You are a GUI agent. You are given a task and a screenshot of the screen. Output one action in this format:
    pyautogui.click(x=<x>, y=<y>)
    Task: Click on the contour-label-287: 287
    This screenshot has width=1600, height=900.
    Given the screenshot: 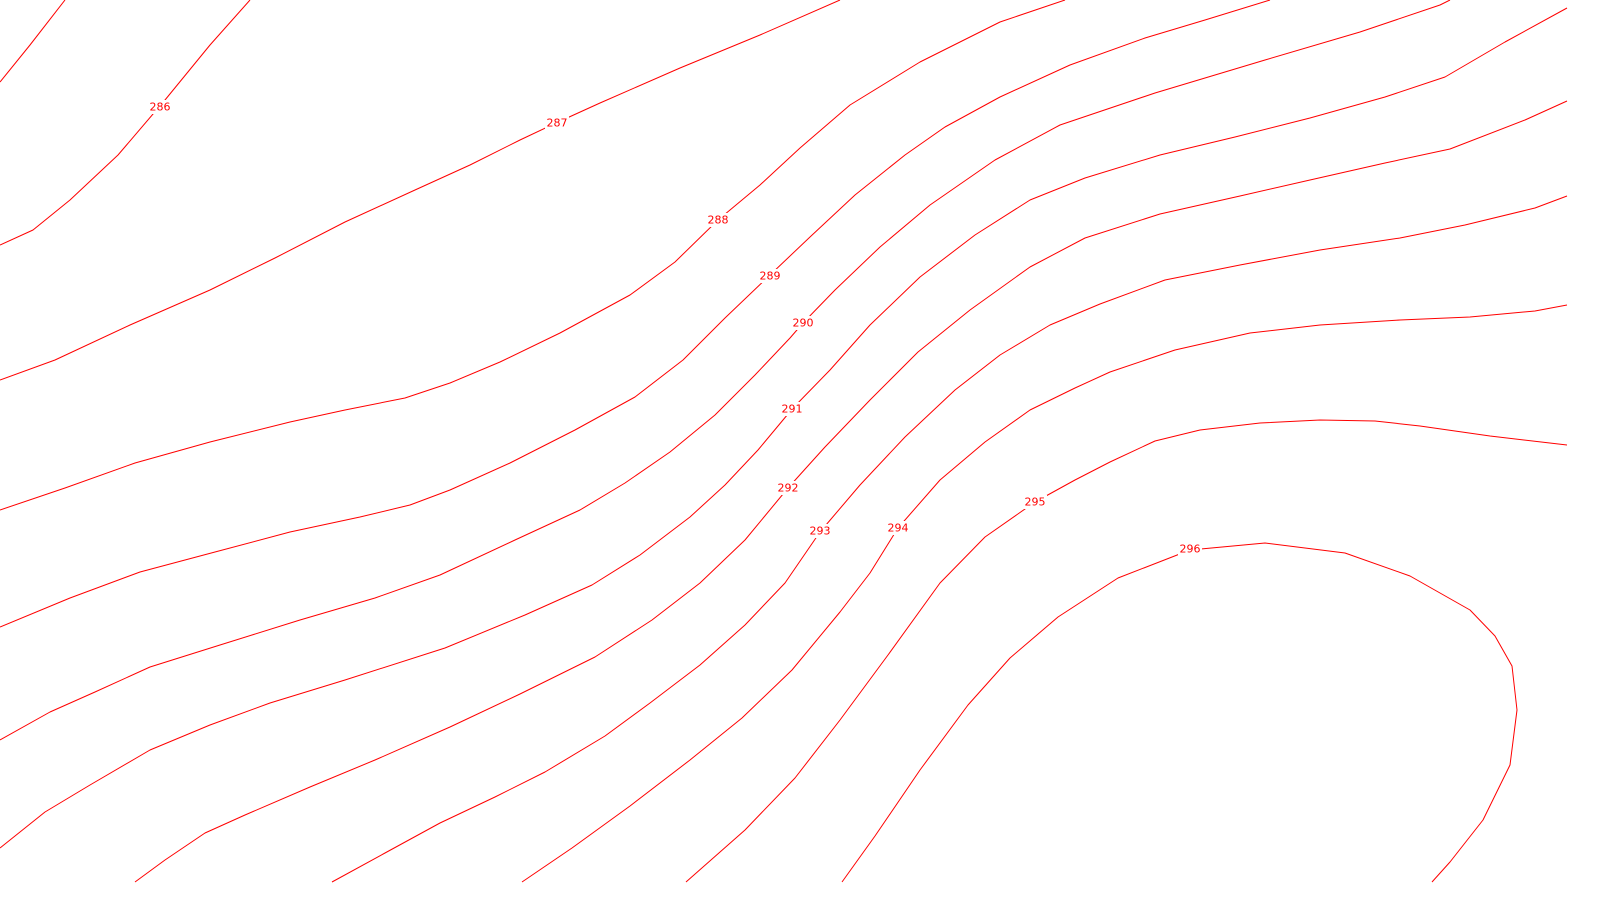 What is the action you would take?
    pyautogui.click(x=557, y=123)
    